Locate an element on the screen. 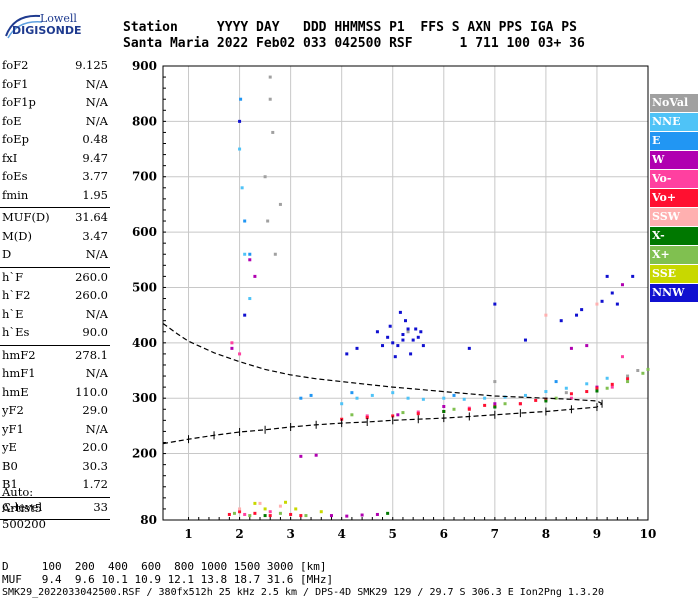  param-row: foF2 9.125 is located at coordinates (55, 67).